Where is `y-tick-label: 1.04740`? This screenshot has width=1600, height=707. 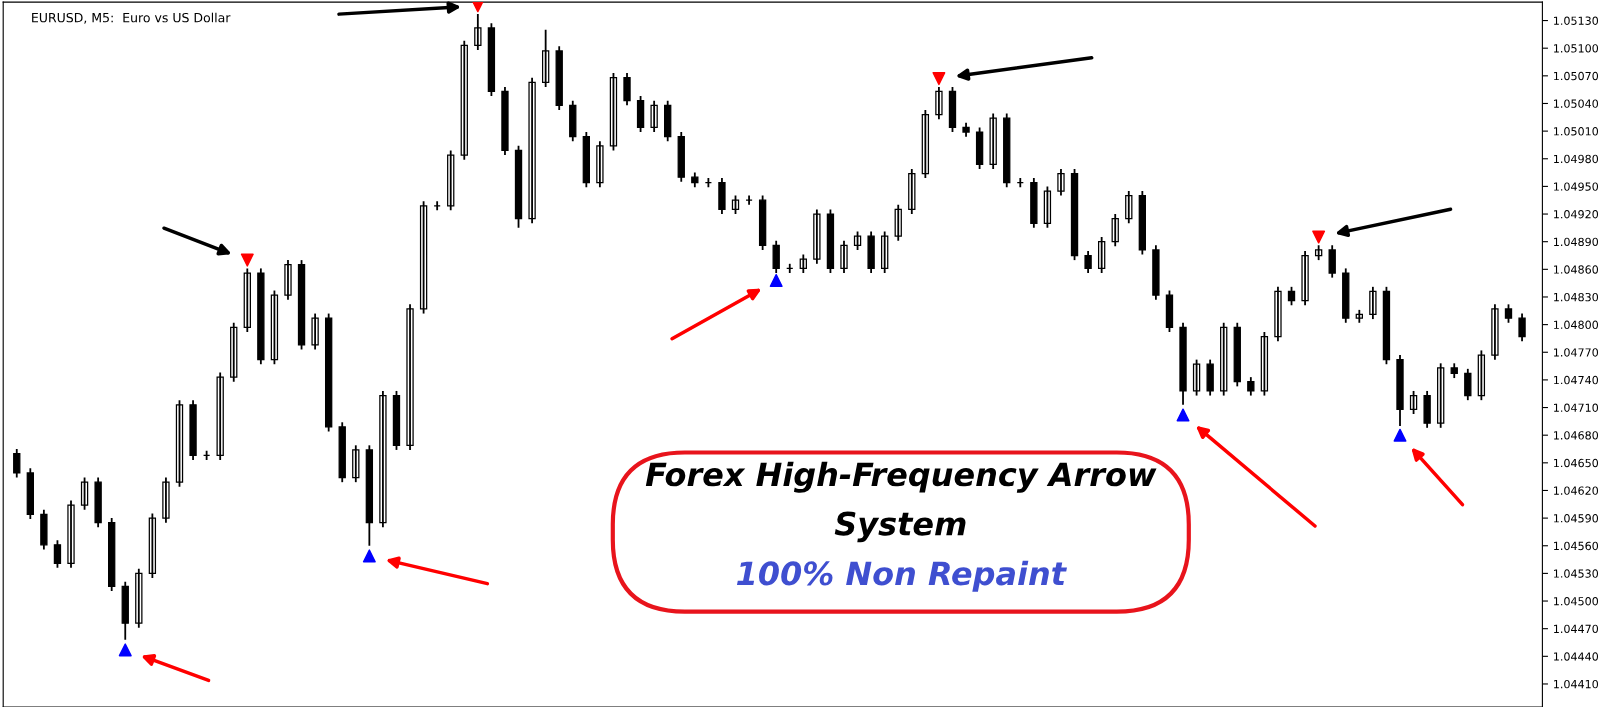 y-tick-label: 1.04740 is located at coordinates (1576, 380).